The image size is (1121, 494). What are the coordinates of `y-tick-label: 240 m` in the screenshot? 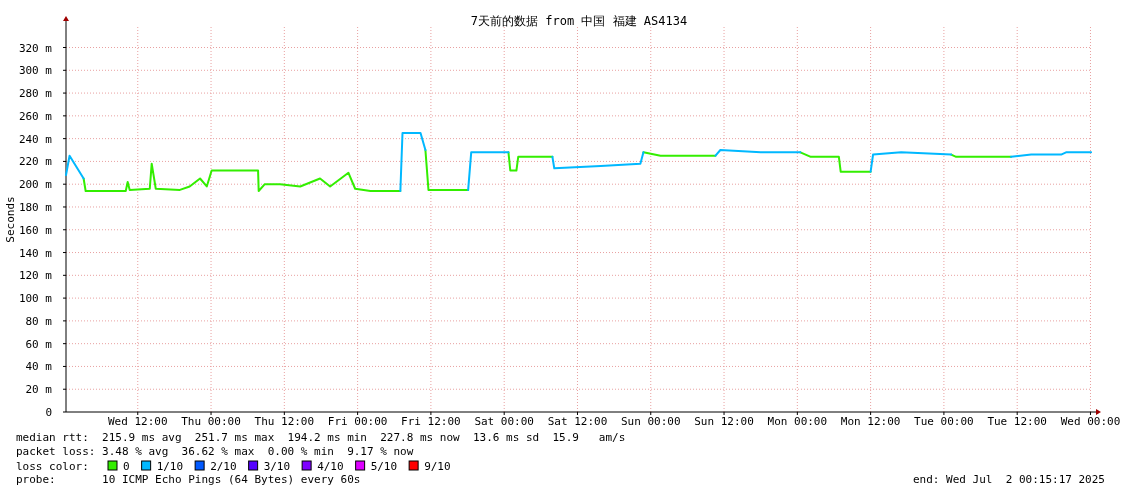 It's located at (35, 139).